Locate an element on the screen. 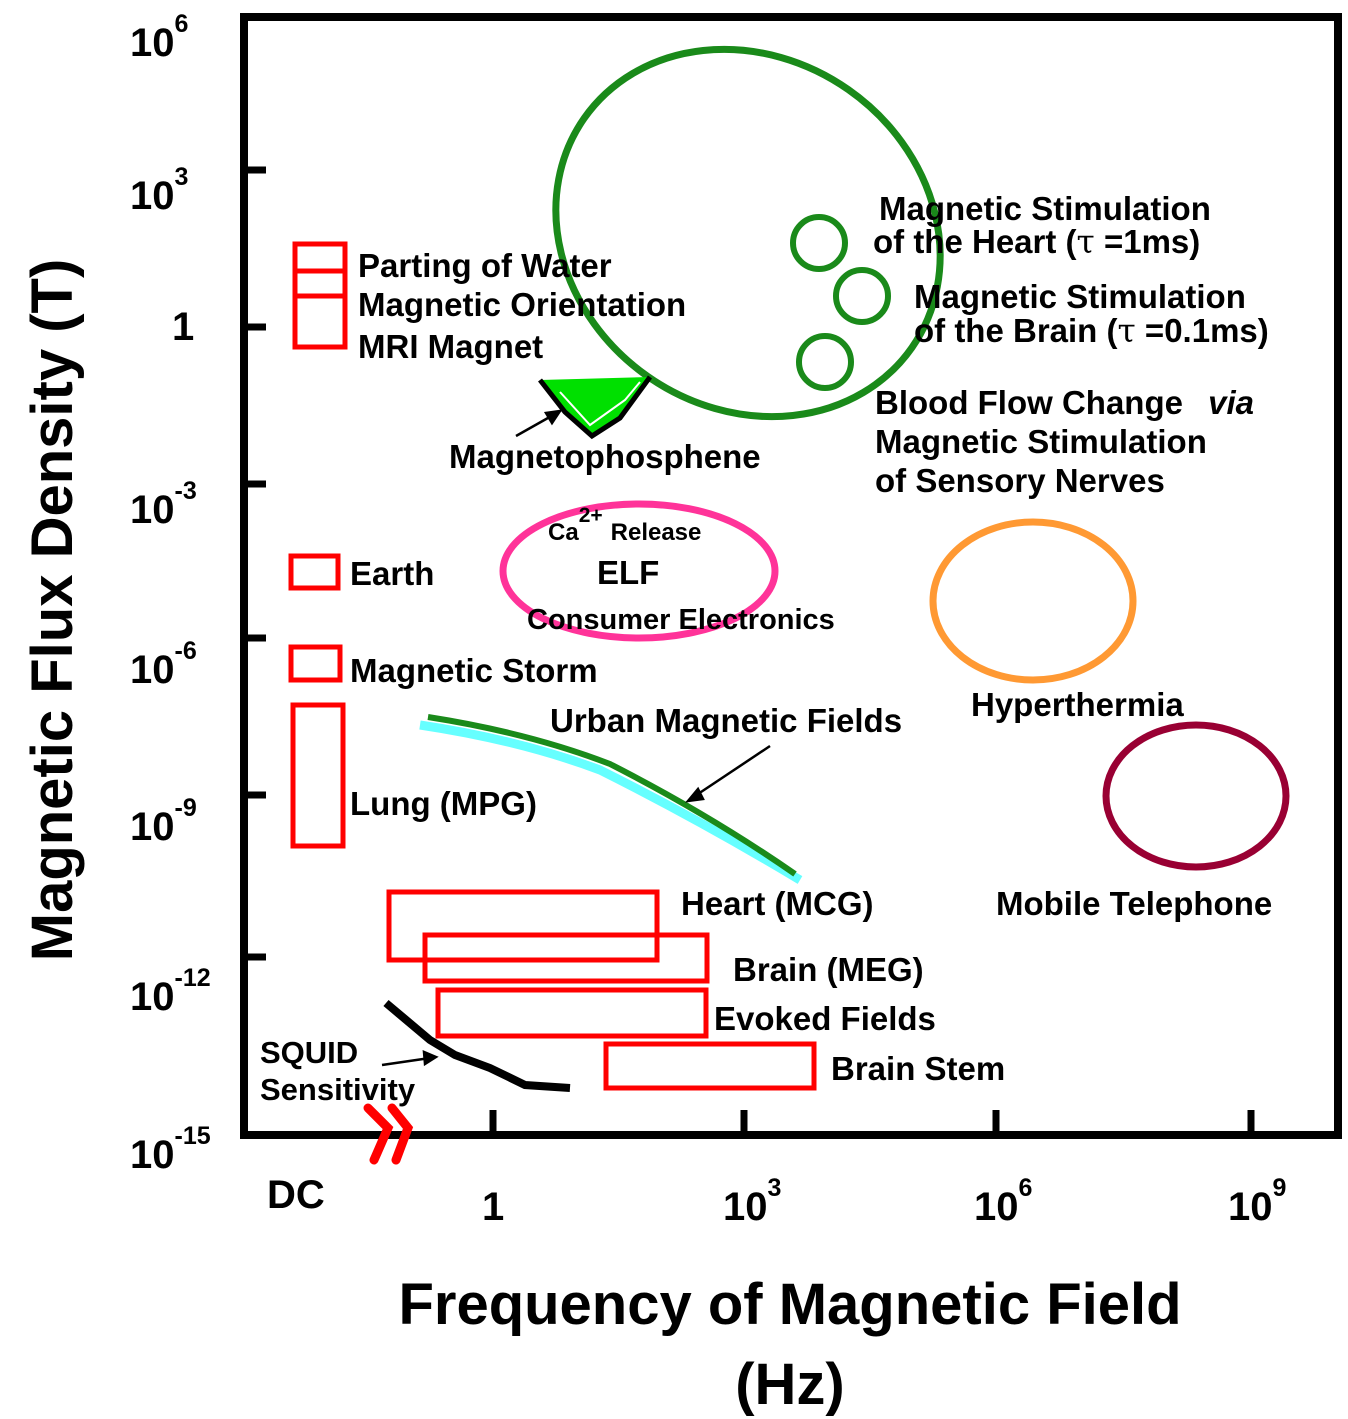  label-consumer-electronics: Consumer Electronics is located at coordinates (681, 620).